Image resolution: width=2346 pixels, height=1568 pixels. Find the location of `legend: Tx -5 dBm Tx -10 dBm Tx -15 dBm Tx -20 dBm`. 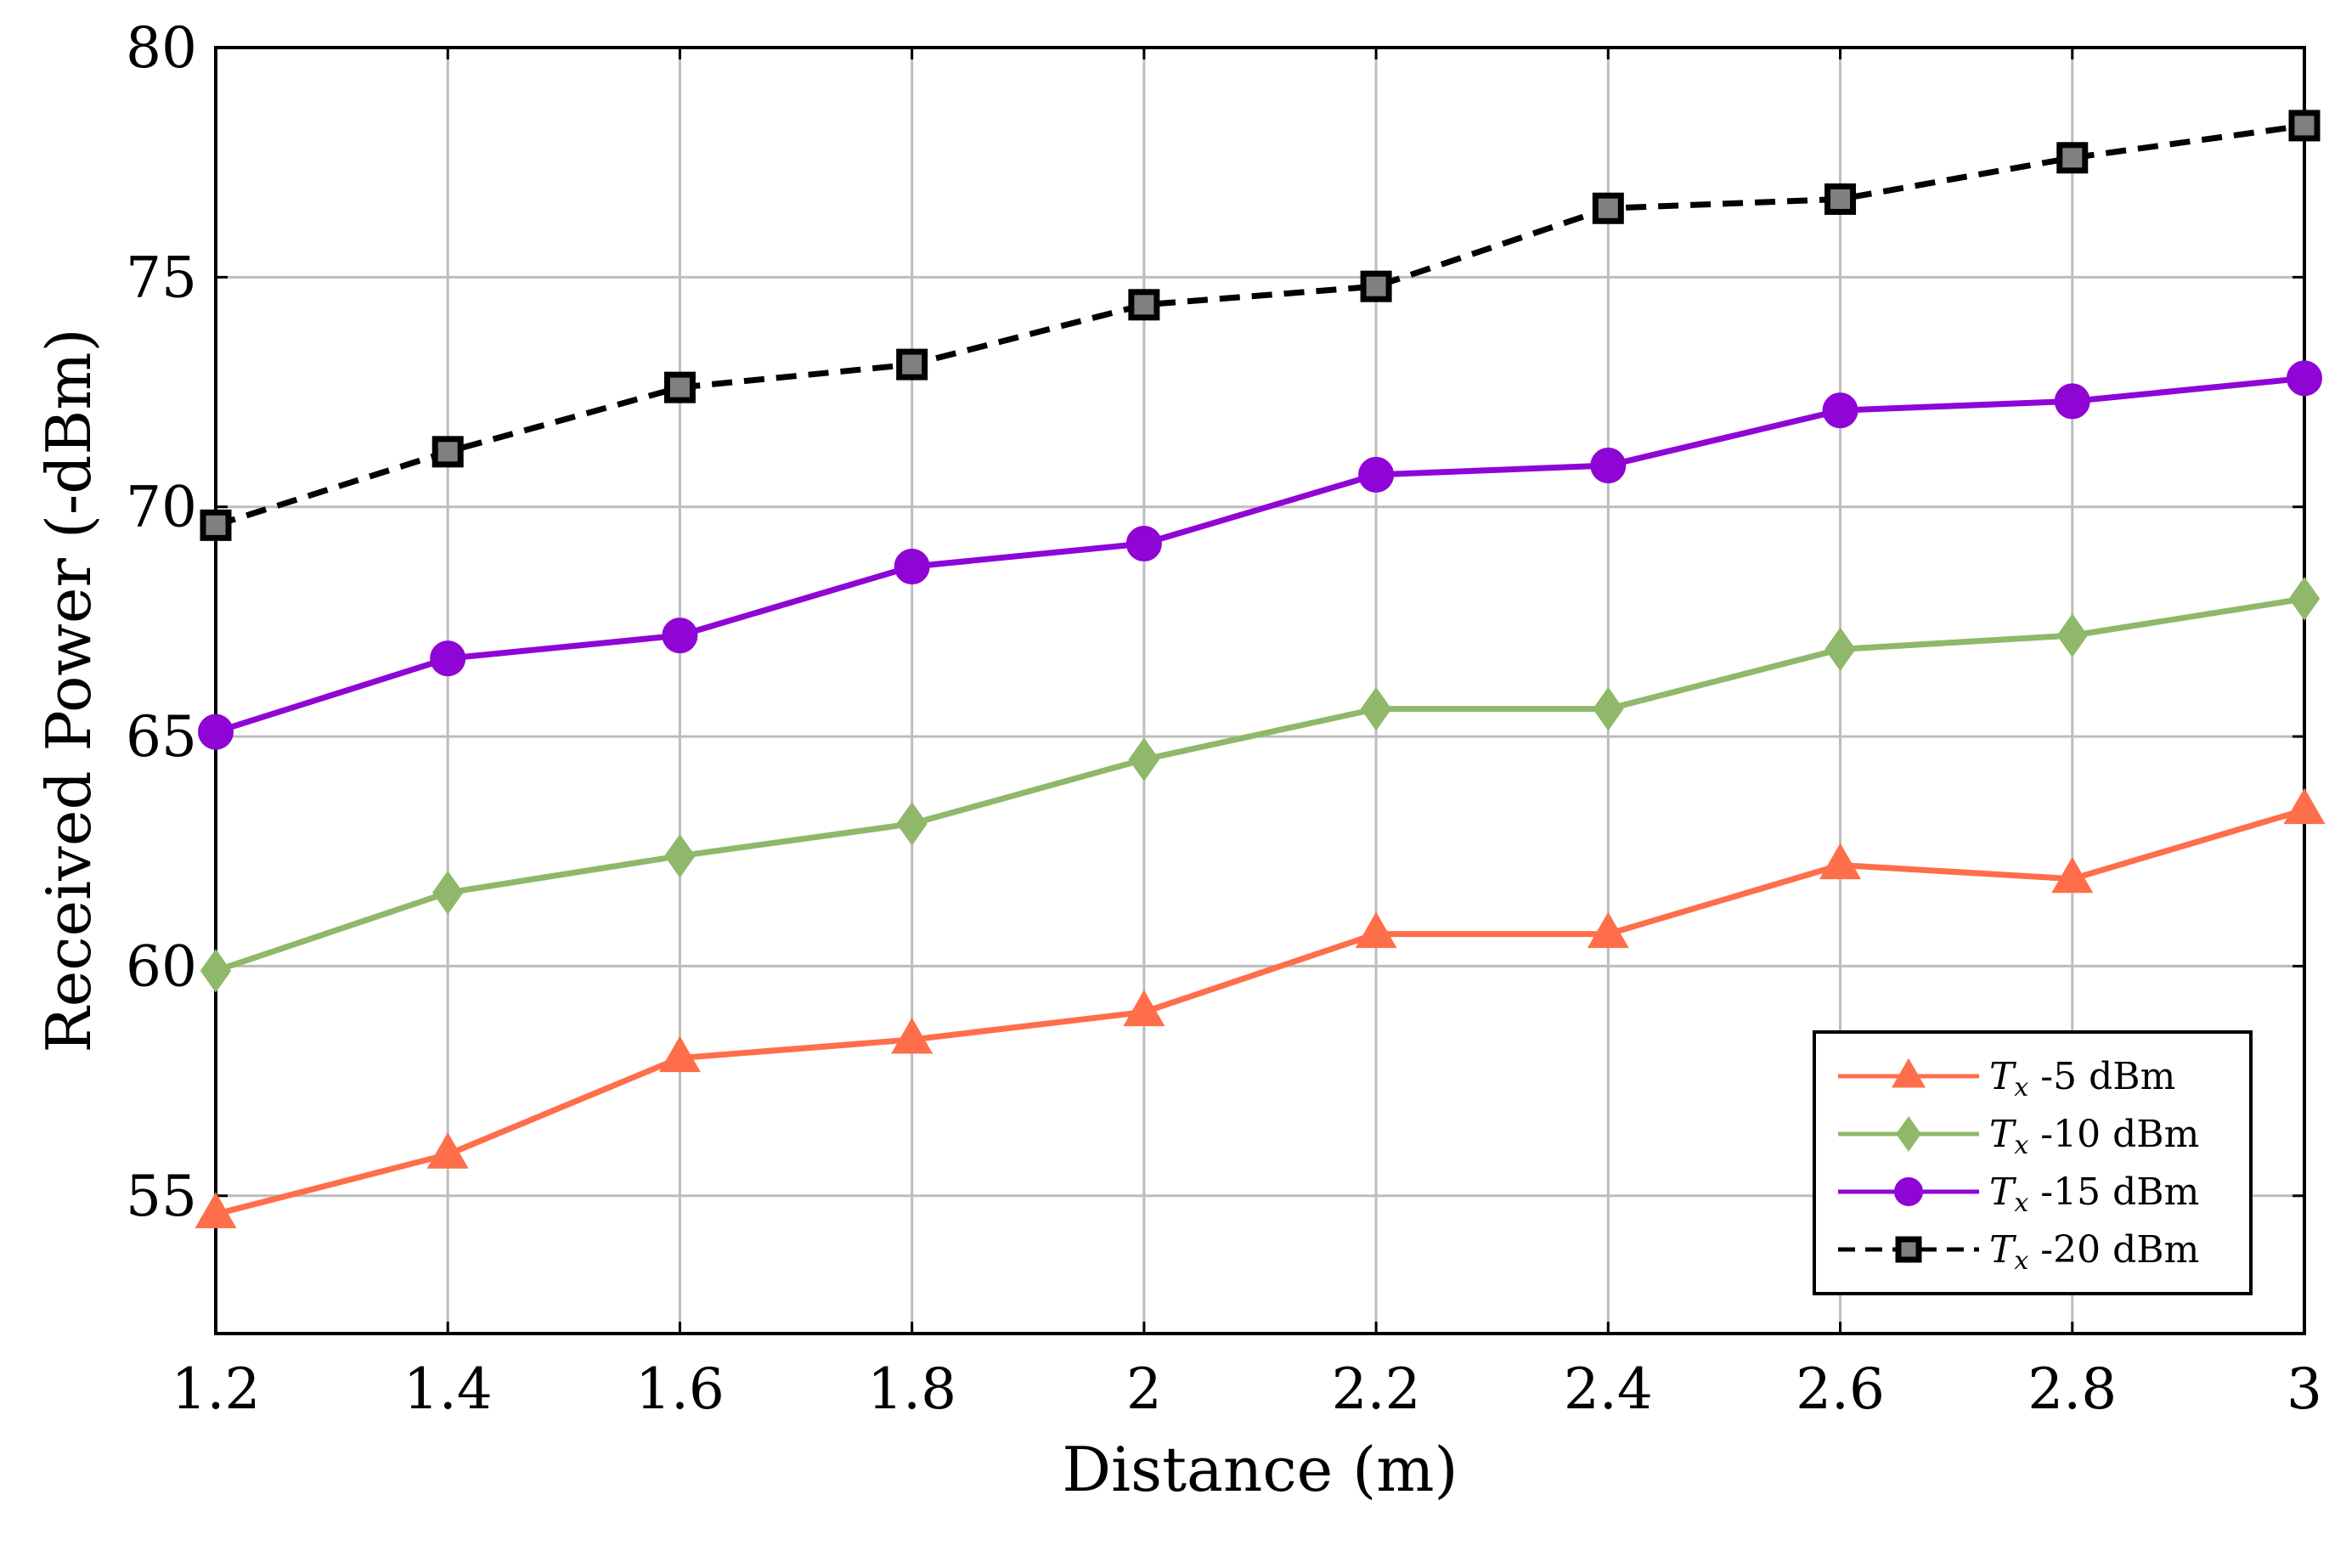

legend: Tx -5 dBm Tx -10 dBm Tx -15 dBm Tx -20 dBm is located at coordinates (2033, 1163).